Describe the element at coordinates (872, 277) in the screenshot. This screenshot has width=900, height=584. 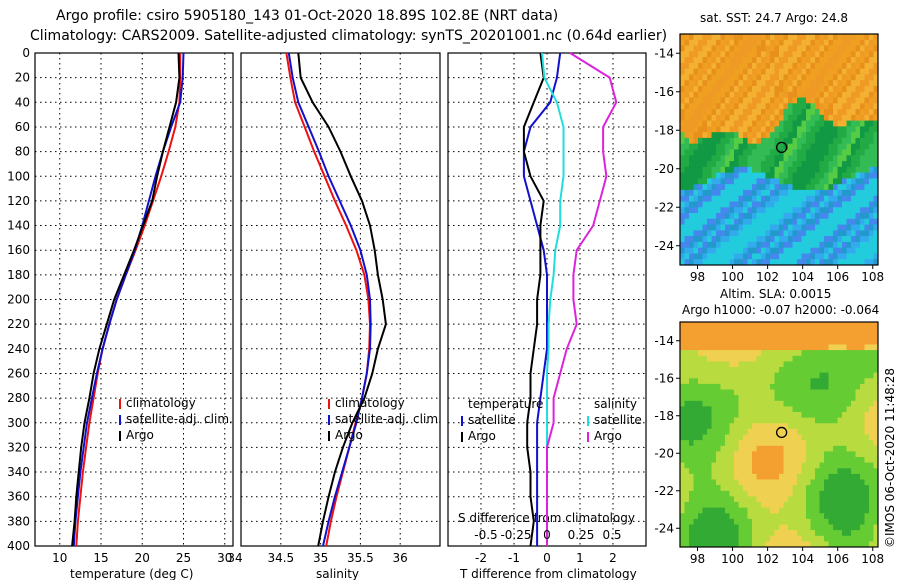
I see `map-x-tick-label-108: 108` at that location.